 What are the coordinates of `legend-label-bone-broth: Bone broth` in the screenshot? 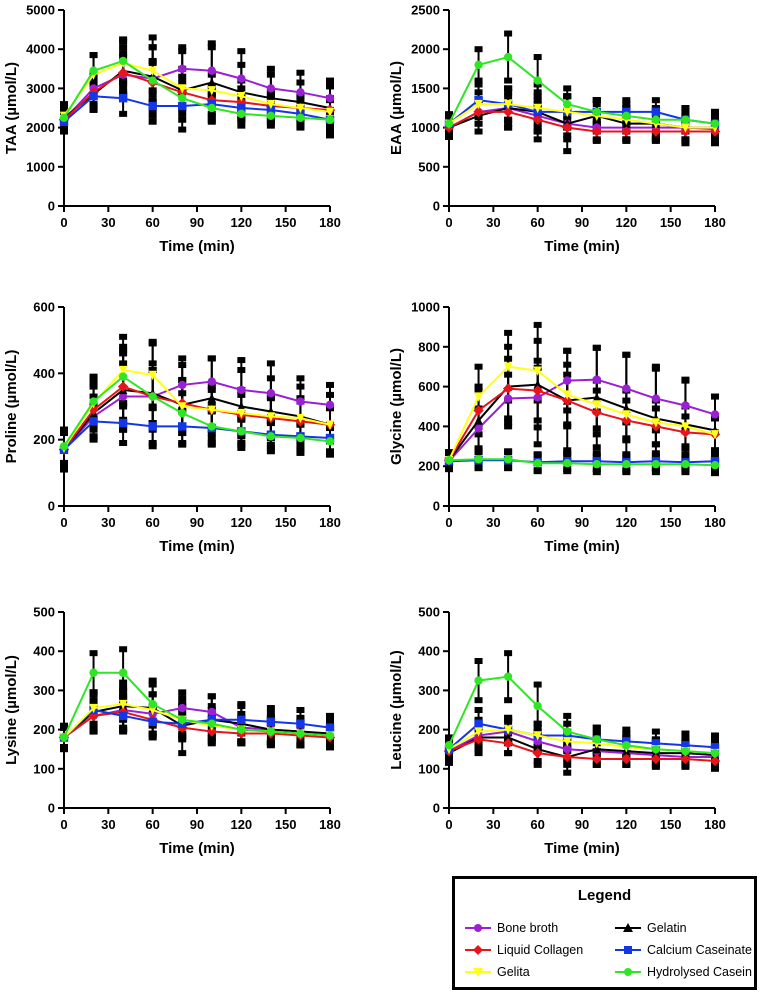 It's located at (528, 928).